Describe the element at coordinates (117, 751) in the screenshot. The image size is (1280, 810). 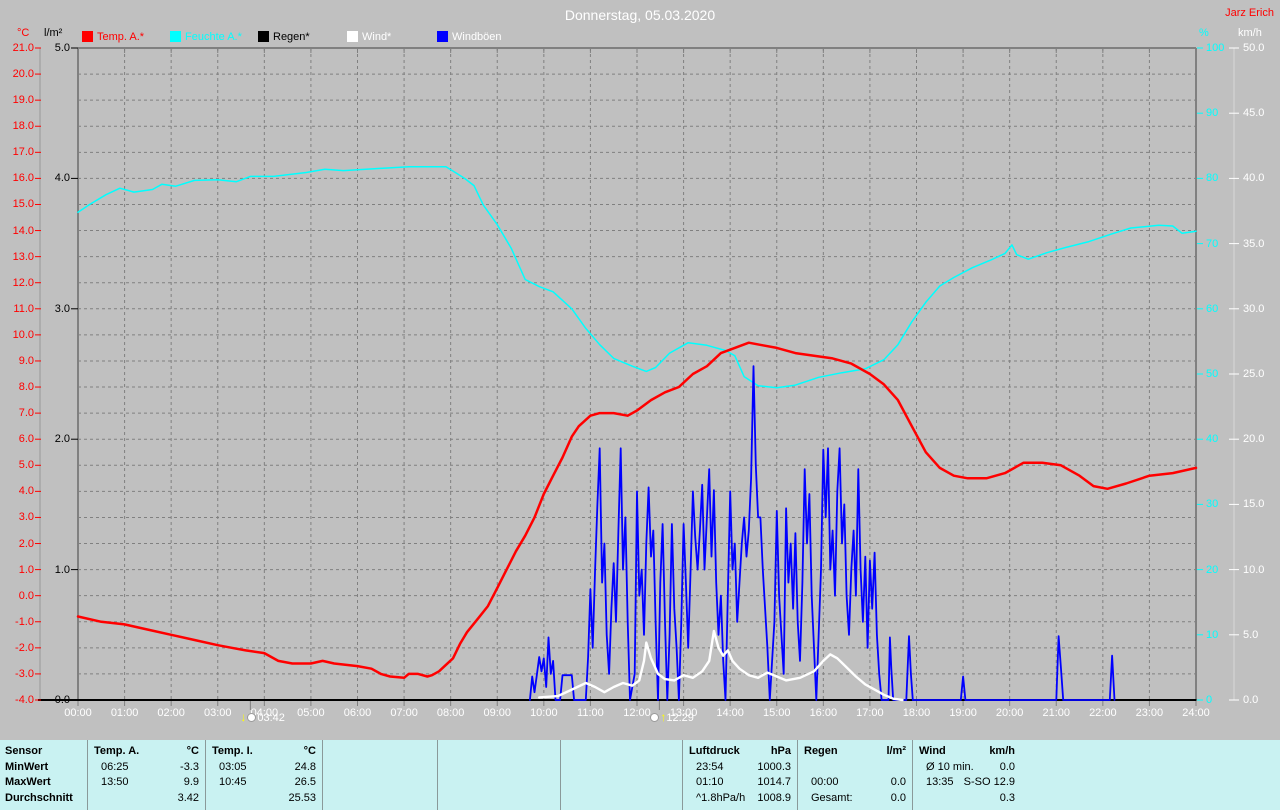
I see `table-column-header: Temp. A.` at that location.